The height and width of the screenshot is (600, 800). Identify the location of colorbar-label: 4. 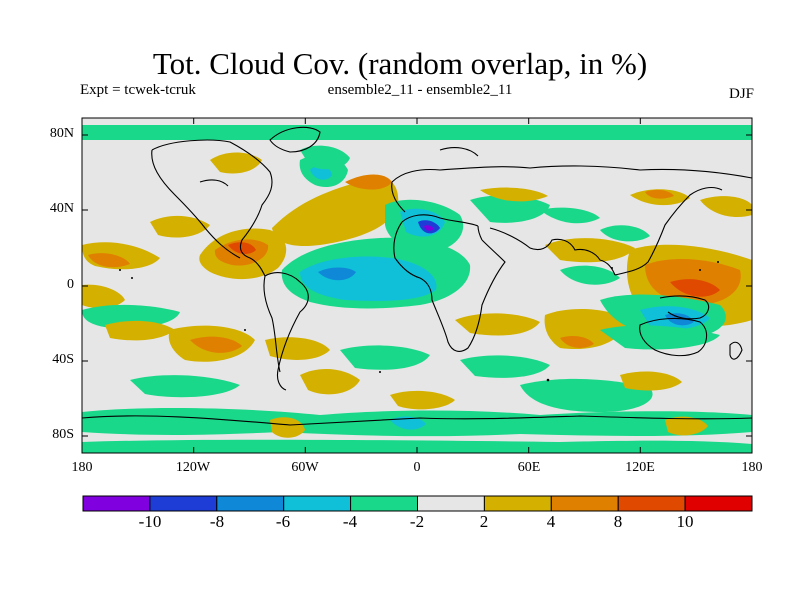
(551, 521).